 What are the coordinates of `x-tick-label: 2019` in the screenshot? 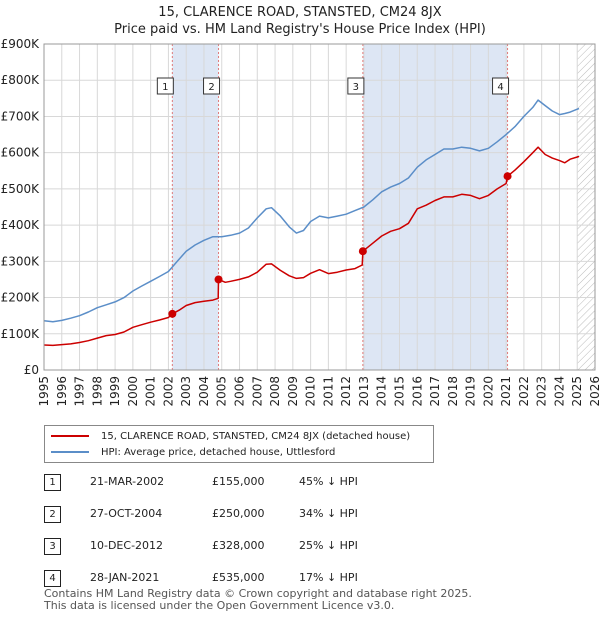 It's located at (471, 391).